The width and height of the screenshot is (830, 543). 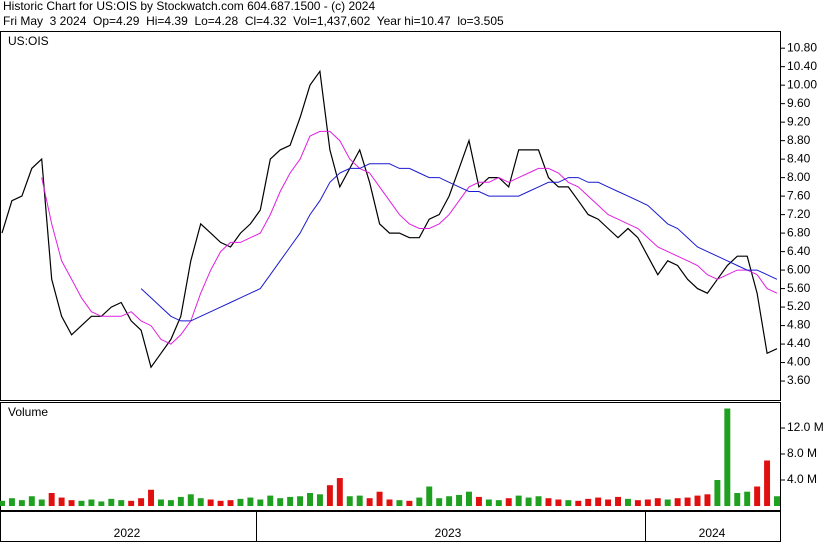 I want to click on y-tick-label: 6.00, so click(x=799, y=269).